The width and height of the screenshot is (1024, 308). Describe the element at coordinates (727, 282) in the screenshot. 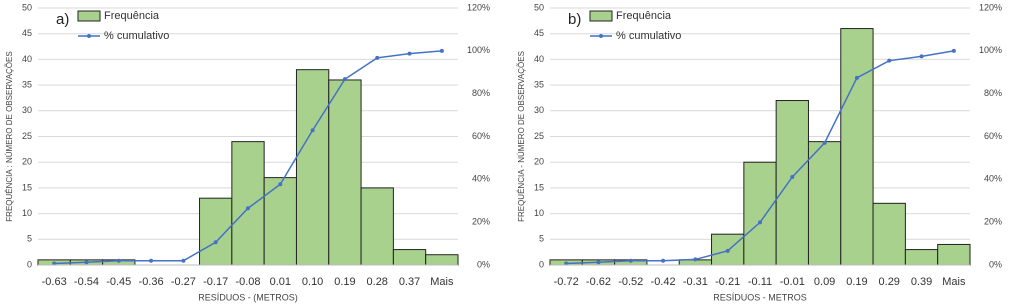

I see `x-tick-label: -0.21` at that location.